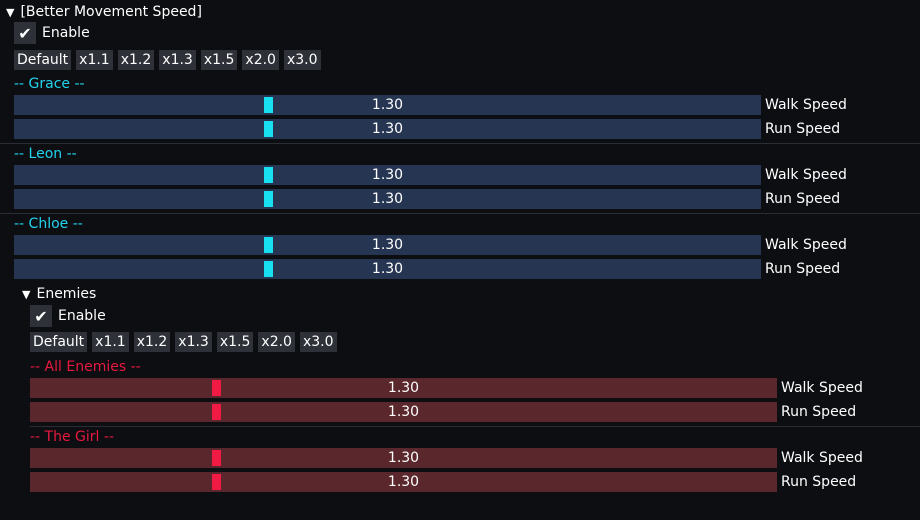 This screenshot has width=920, height=520. I want to click on enemies-preset-buttons: Default x1.1 x1.2 x1.3 x1.5 x2.0 x3.0, so click(183, 342).